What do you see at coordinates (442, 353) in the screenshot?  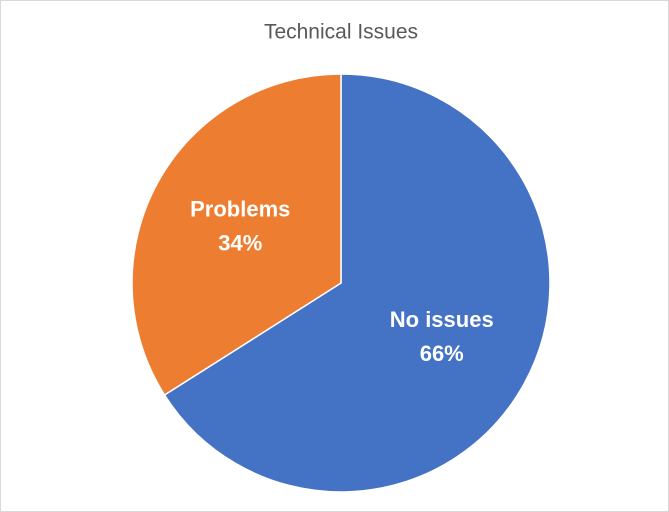 I see `slice-value-label: 66%` at bounding box center [442, 353].